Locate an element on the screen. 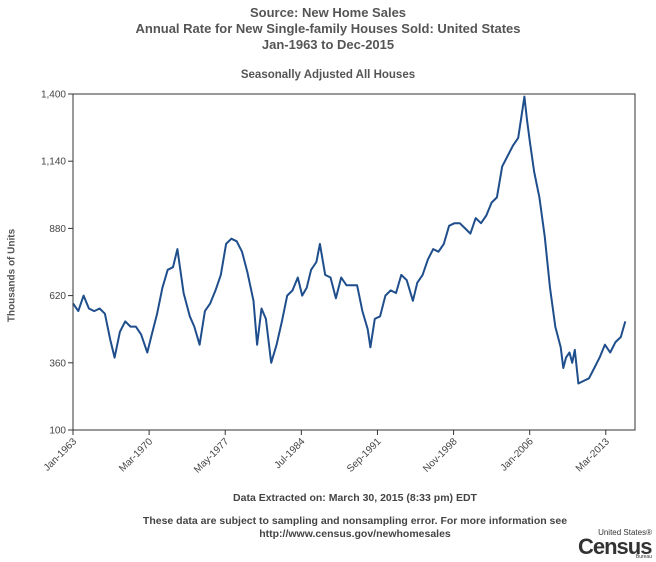 The image size is (656, 562). y-tick-label: 620 is located at coordinates (57, 296).